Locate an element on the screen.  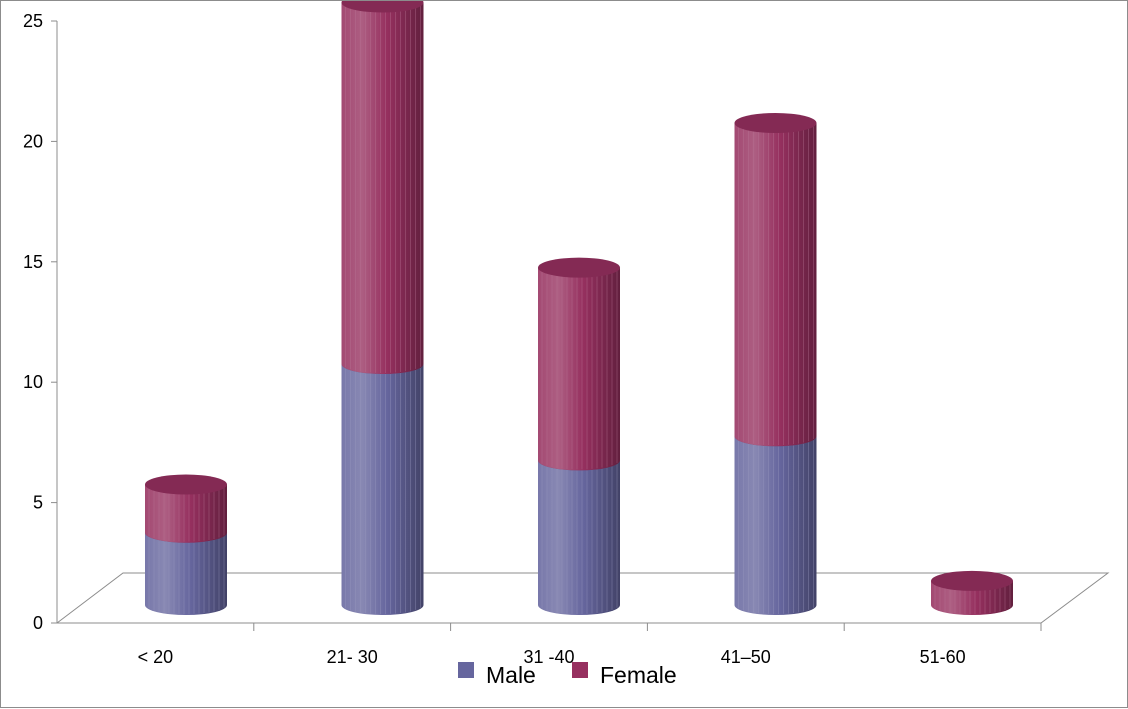
y-tick-label: 5 is located at coordinates (38, 503).